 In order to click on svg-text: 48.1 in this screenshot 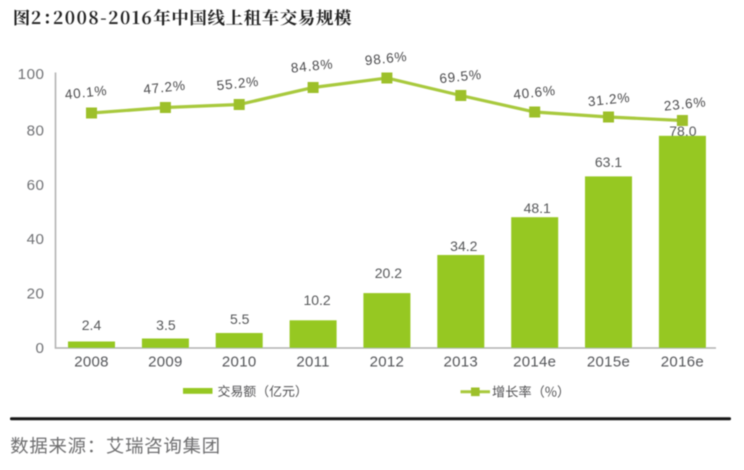, I will do `click(537, 208)`.